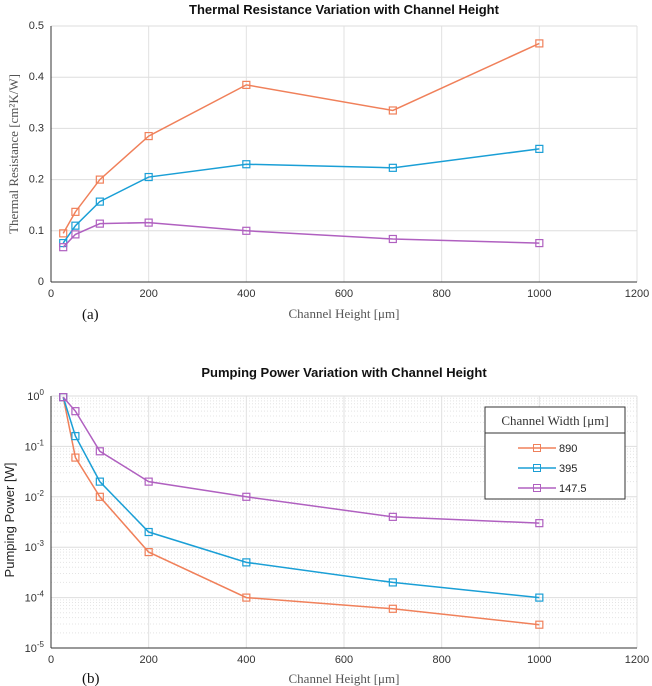  What do you see at coordinates (90, 315) in the screenshot?
I see `panel-label: (a)` at bounding box center [90, 315].